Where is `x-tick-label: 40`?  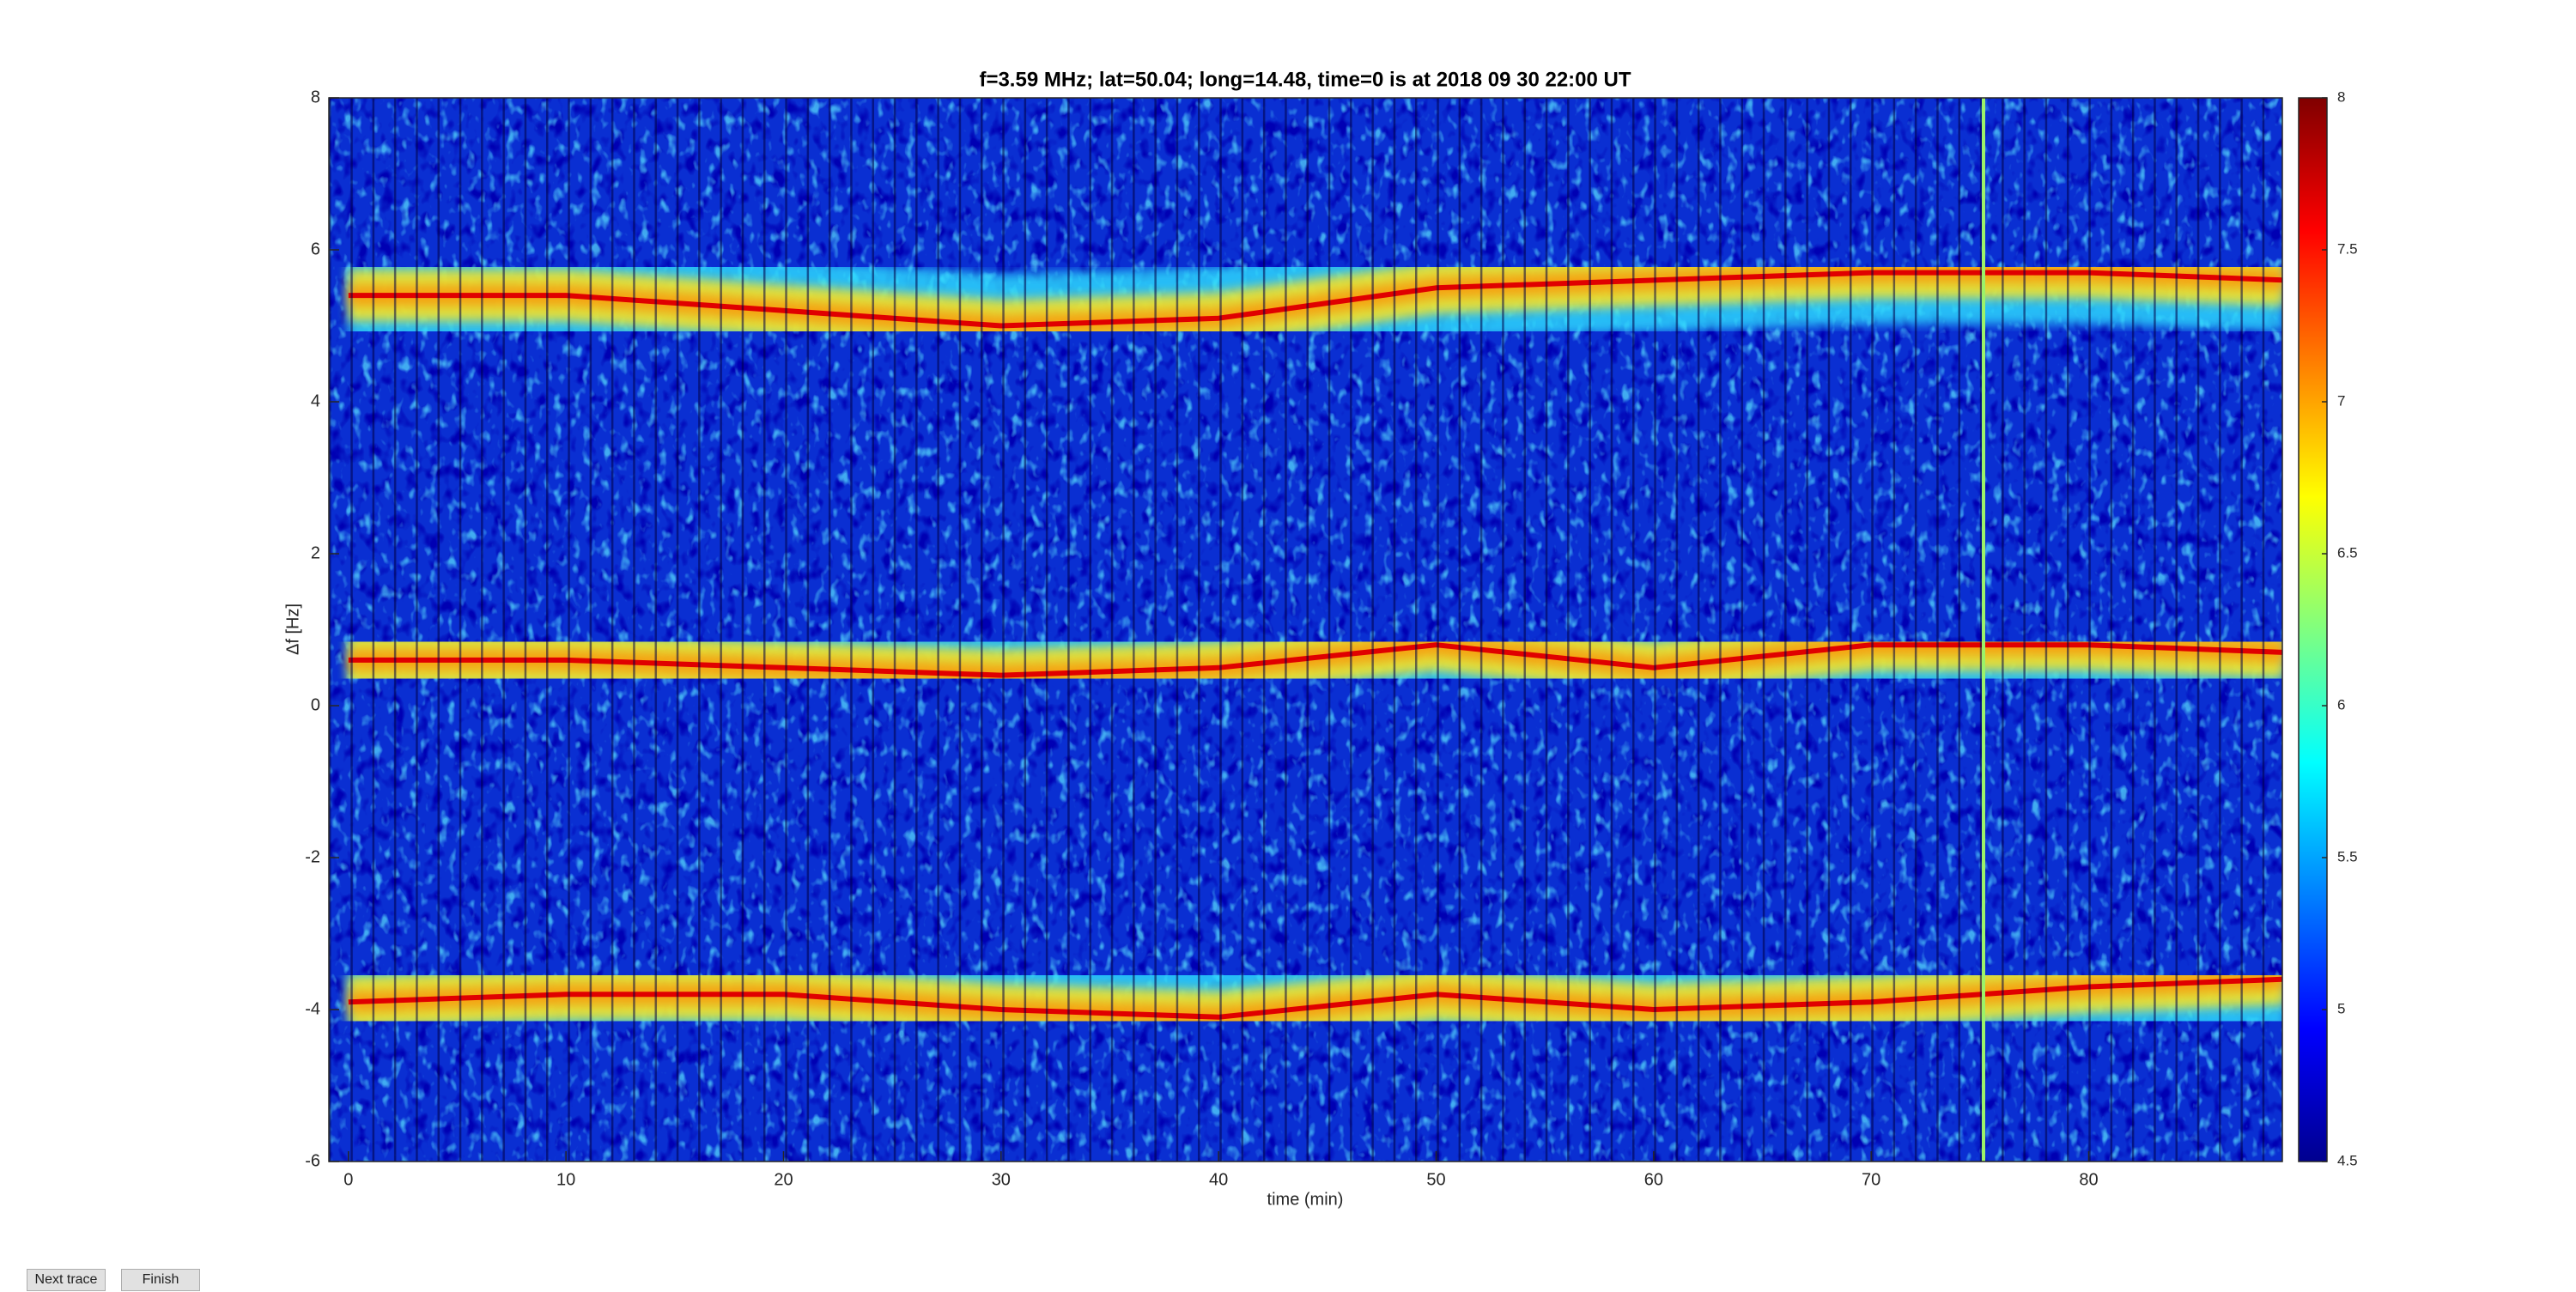 x-tick-label: 40 is located at coordinates (1218, 1179).